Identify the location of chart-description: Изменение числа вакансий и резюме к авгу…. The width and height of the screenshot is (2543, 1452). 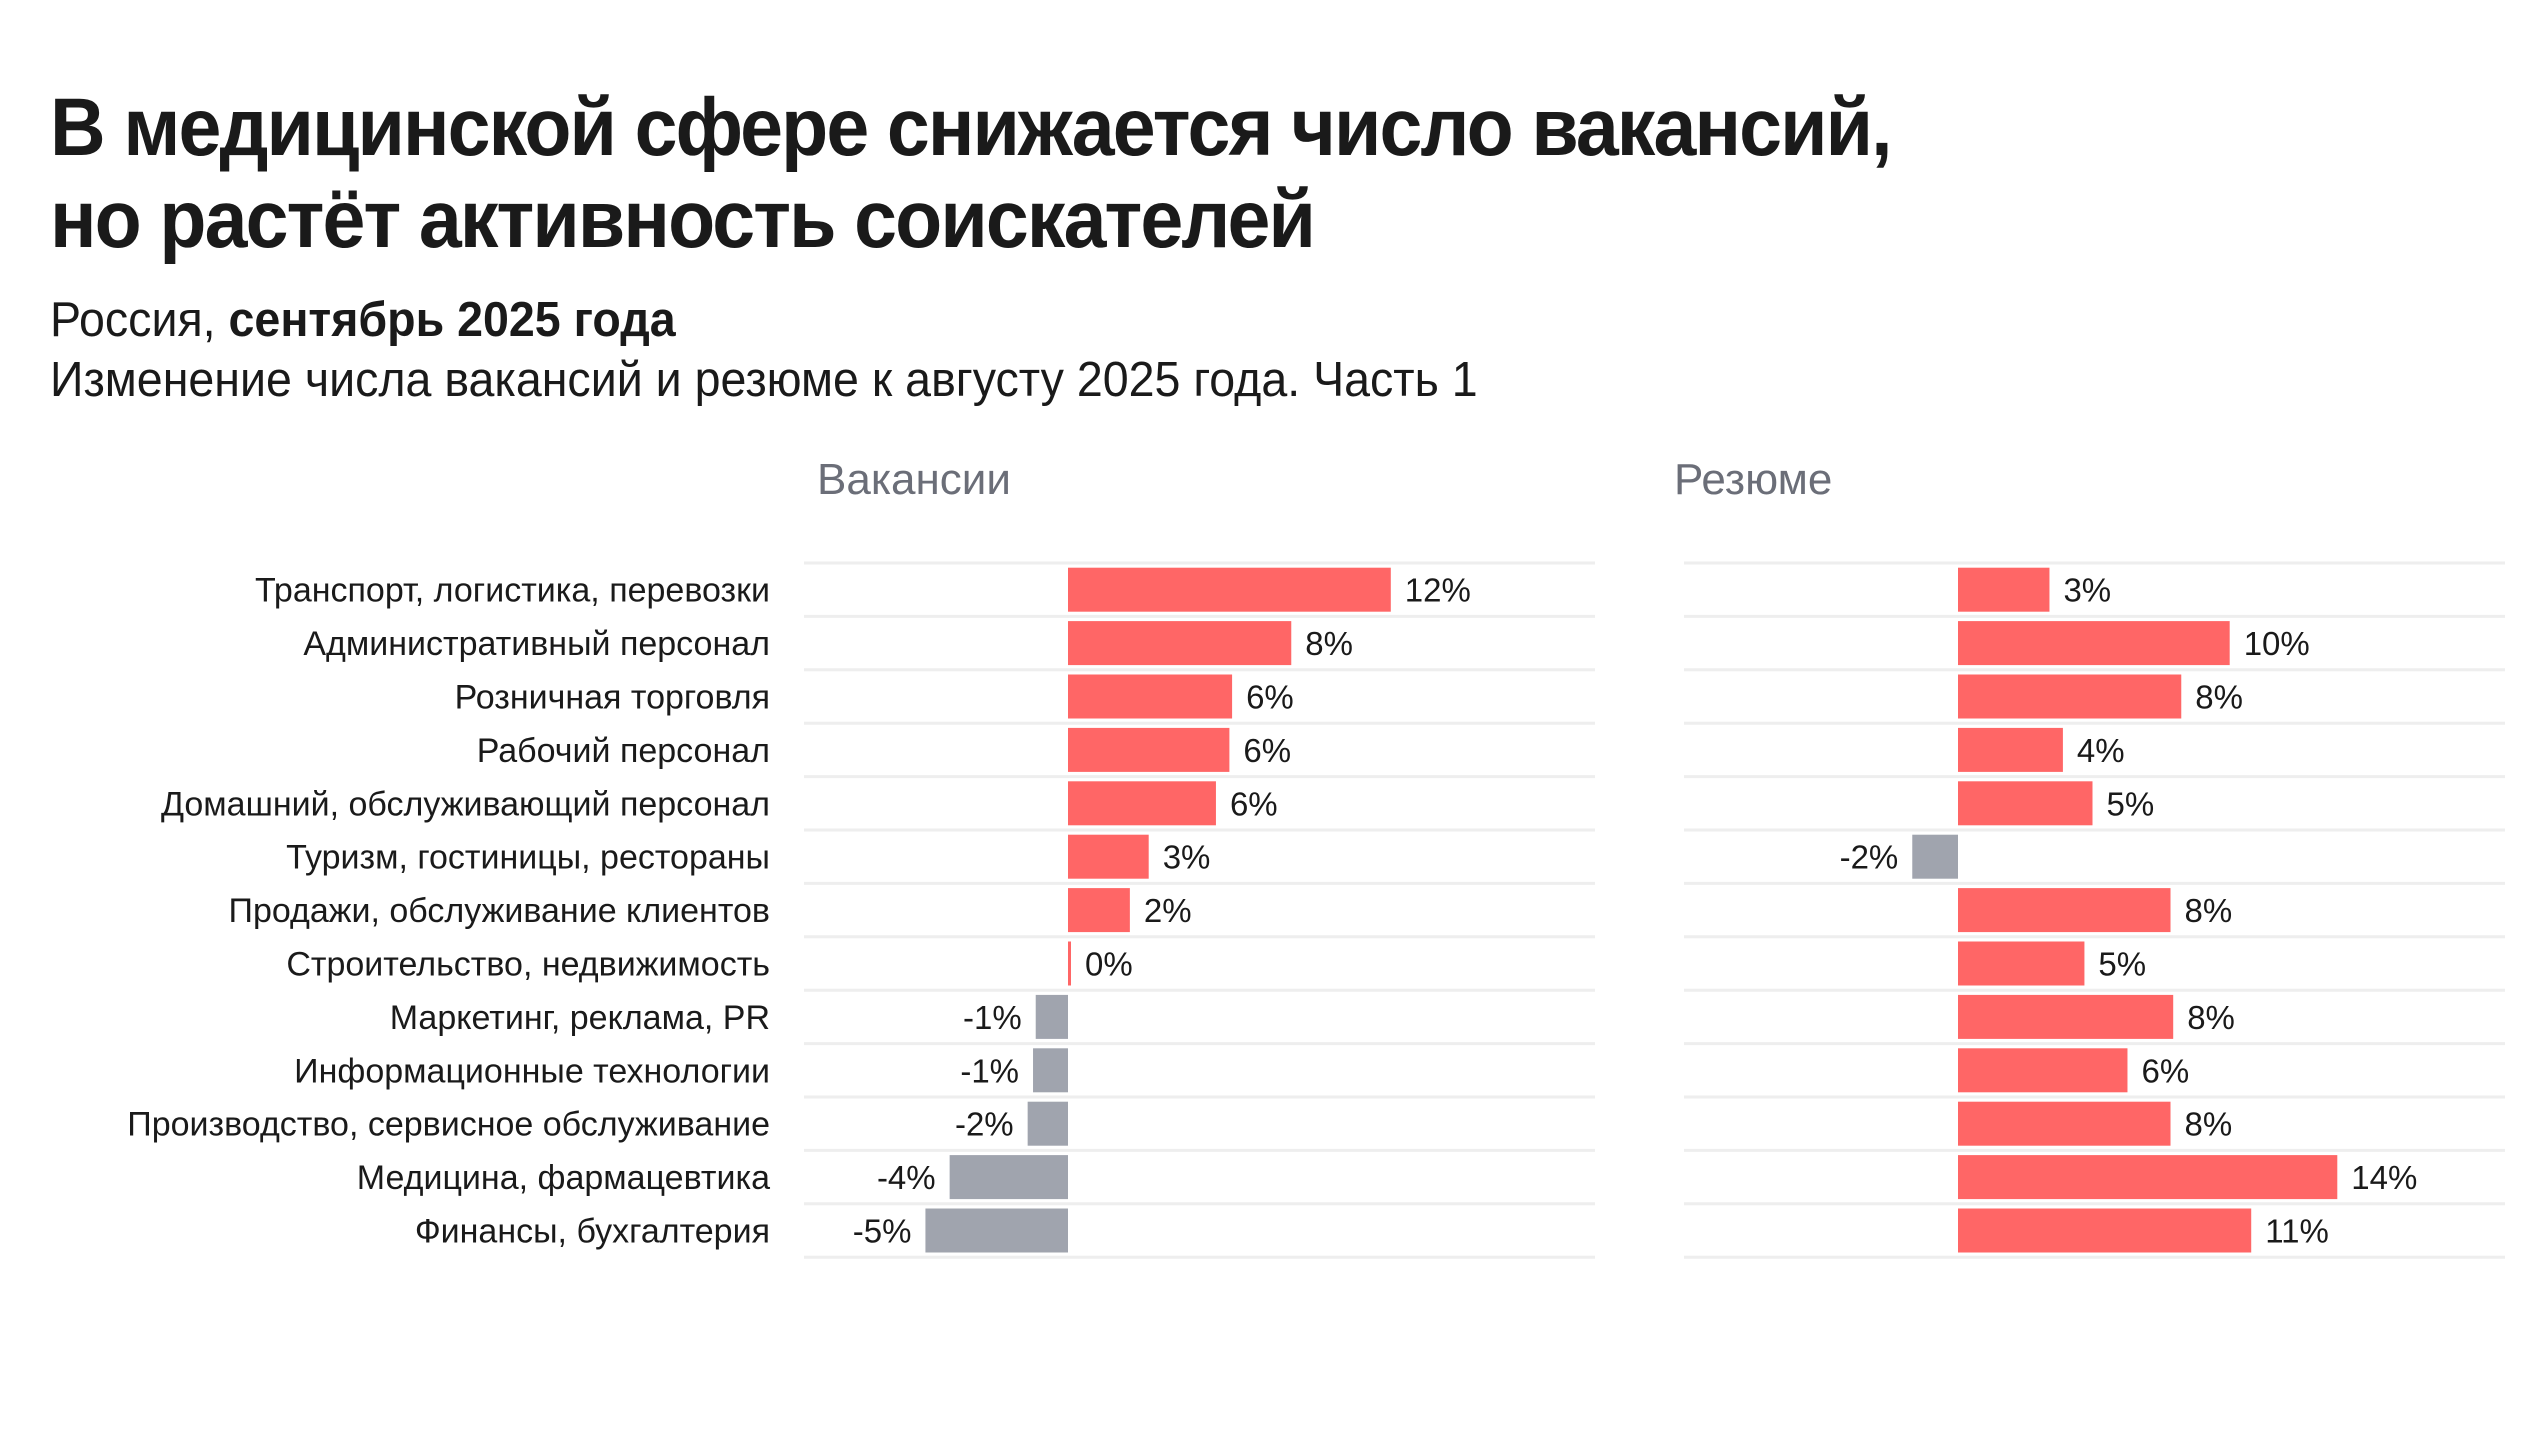
(764, 380).